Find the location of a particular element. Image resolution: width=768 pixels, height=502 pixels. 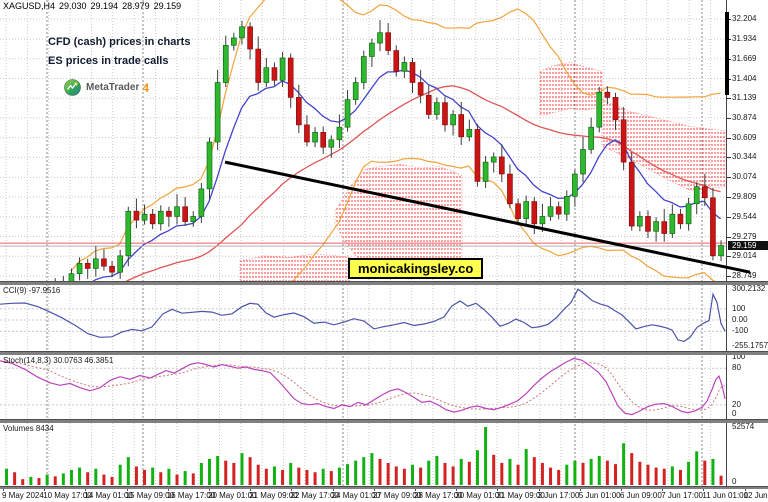

time-tick-label: 7 Jun 17:00 is located at coordinates (682, 495).